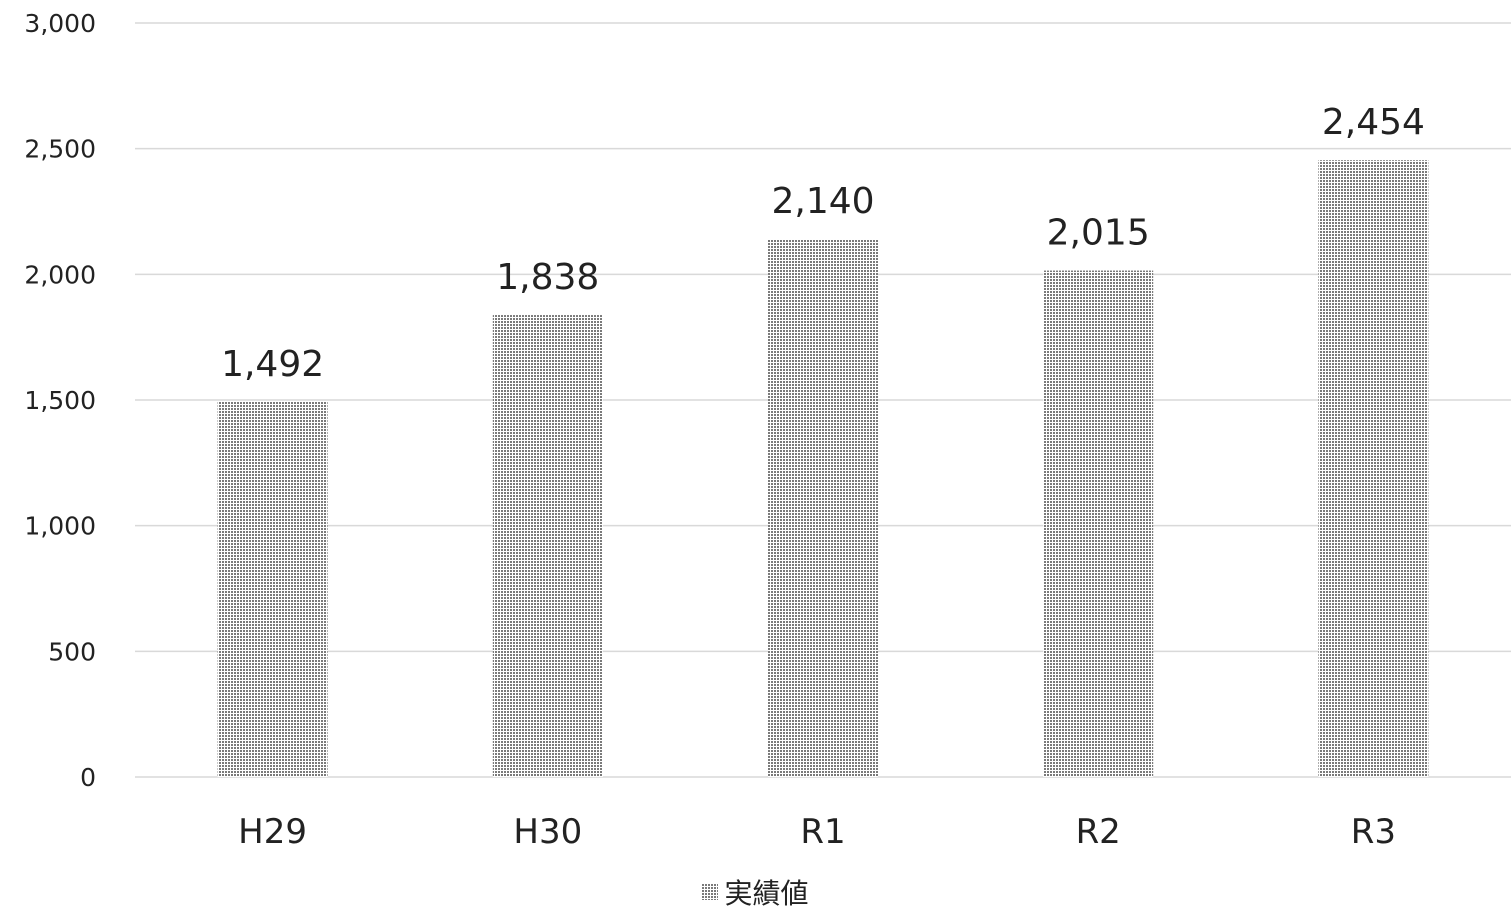  I want to click on x-tick-label: R2, so click(1098, 832).